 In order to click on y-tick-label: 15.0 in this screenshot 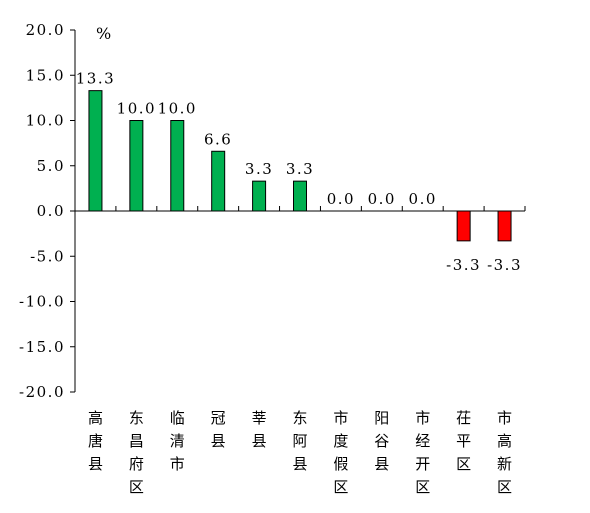, I will do `click(45, 75)`.